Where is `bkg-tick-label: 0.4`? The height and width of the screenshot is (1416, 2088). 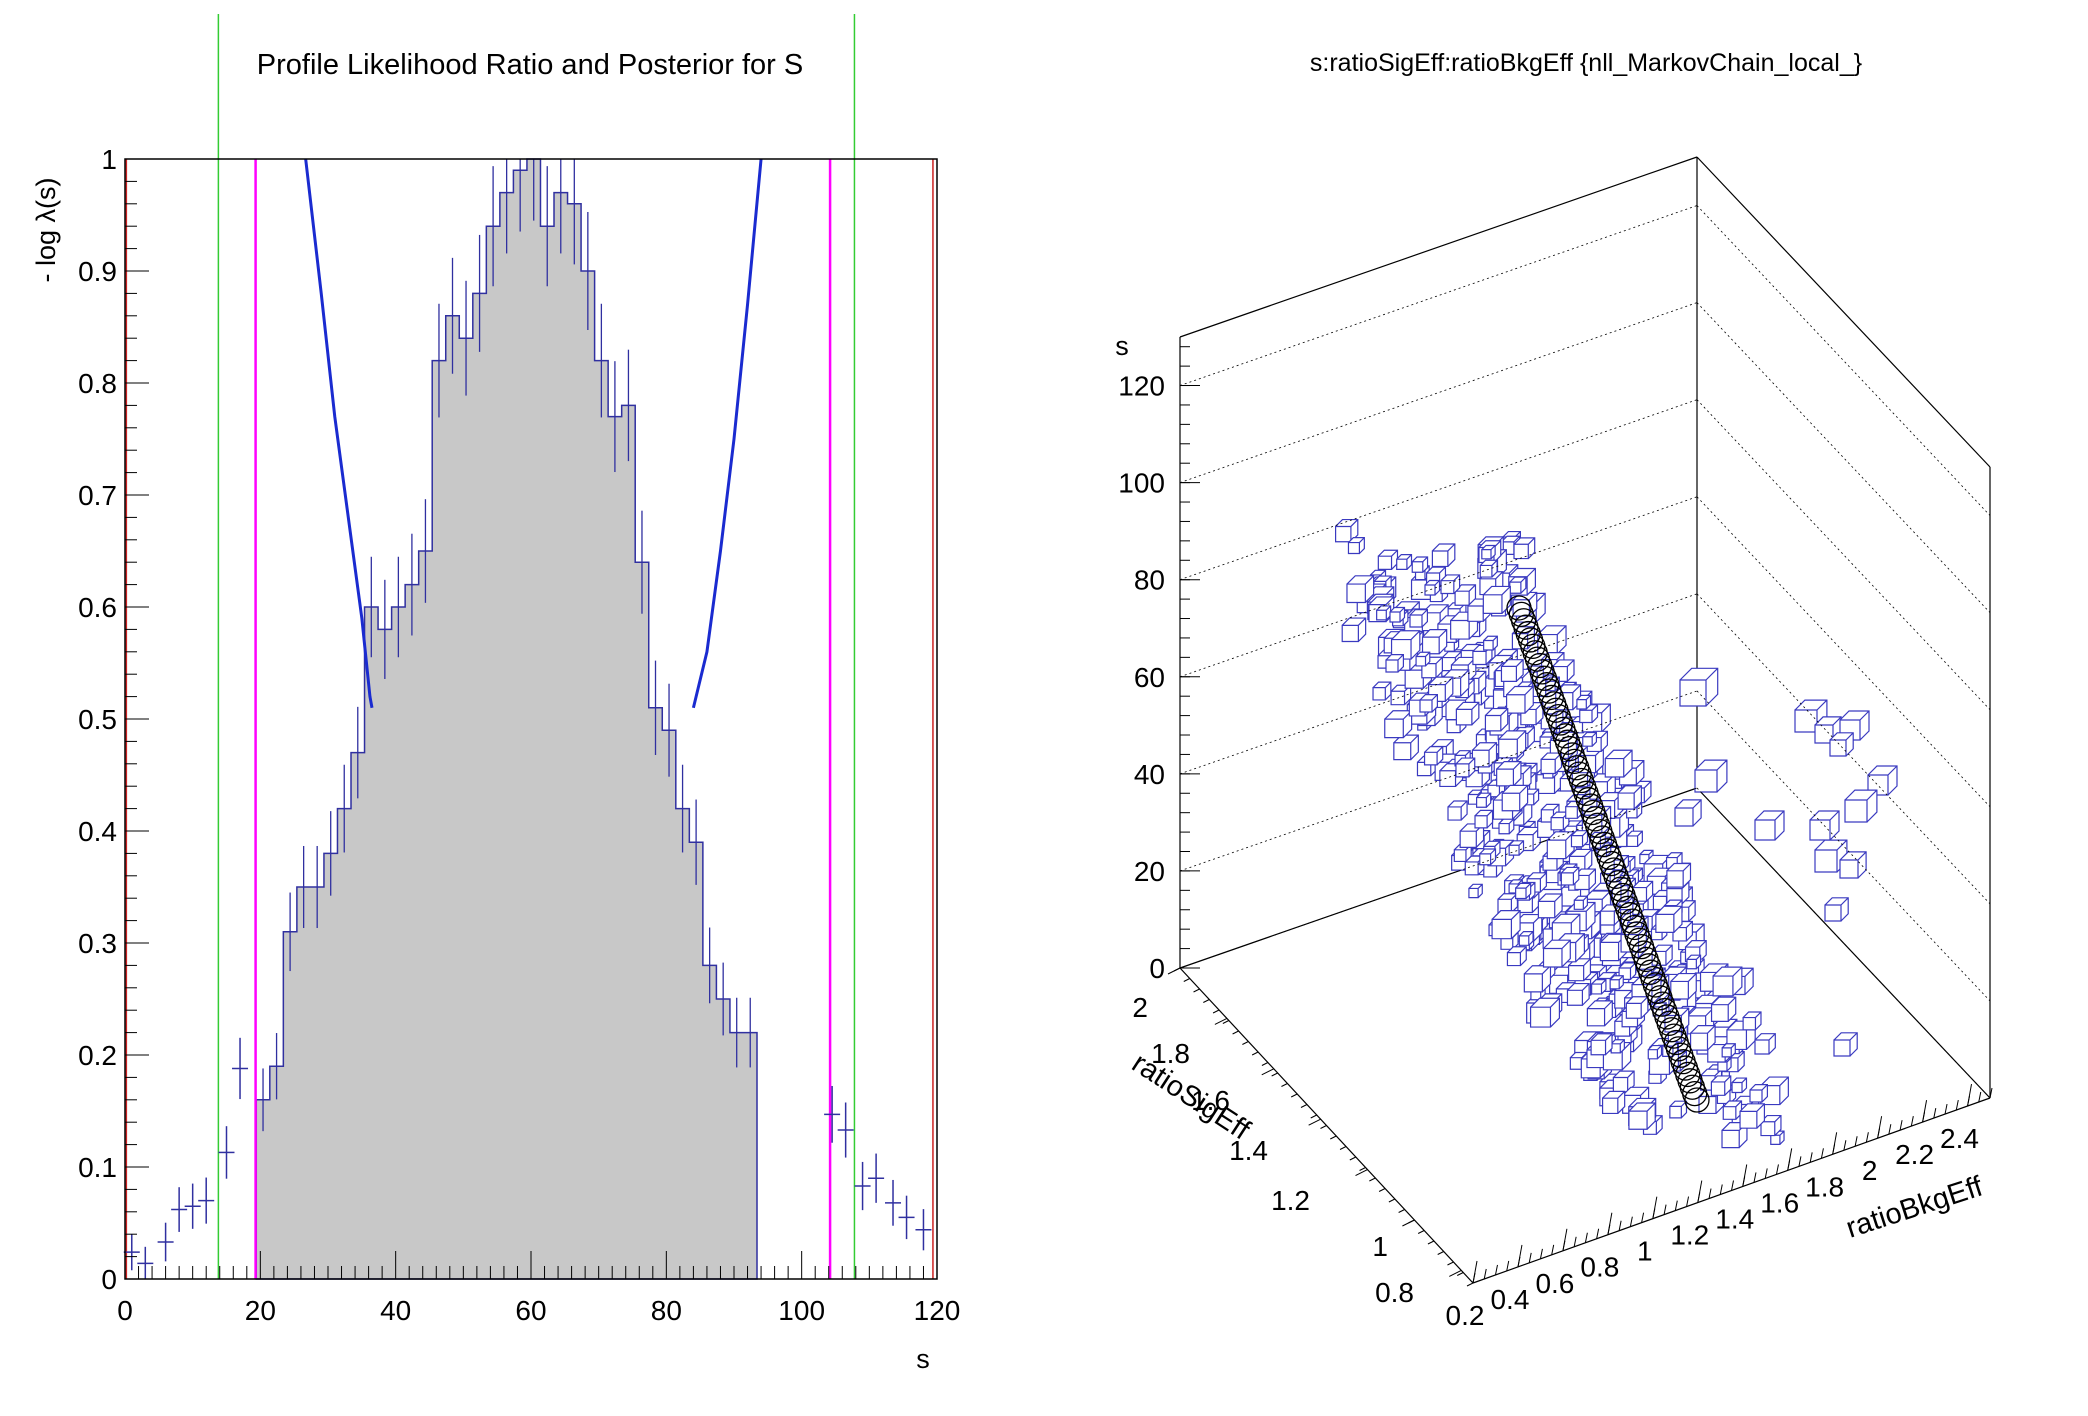
bkg-tick-label: 0.4 is located at coordinates (1509, 1299).